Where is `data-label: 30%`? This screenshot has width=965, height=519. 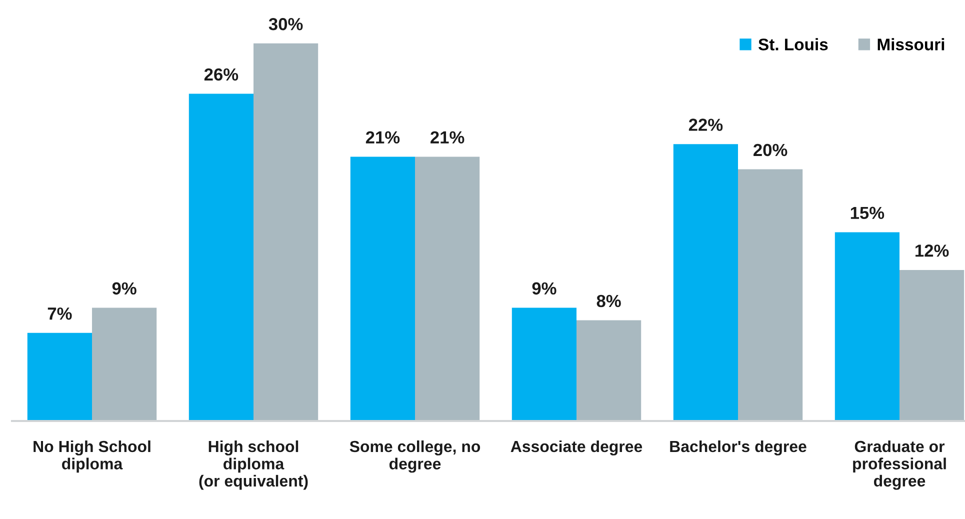
data-label: 30% is located at coordinates (285, 24).